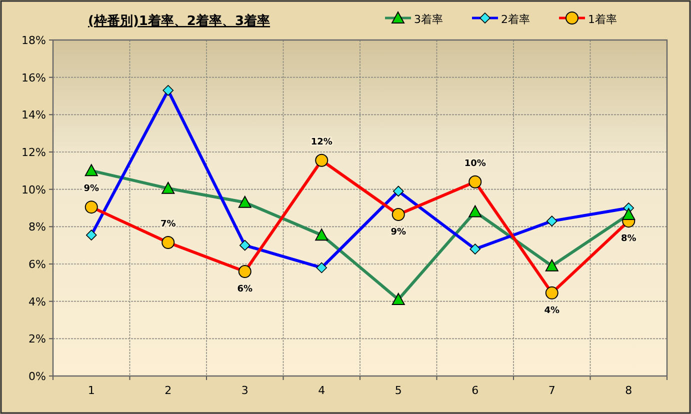 The width and height of the screenshot is (691, 414). What do you see at coordinates (91, 390) in the screenshot?
I see `x-tick-label: 1` at bounding box center [91, 390].